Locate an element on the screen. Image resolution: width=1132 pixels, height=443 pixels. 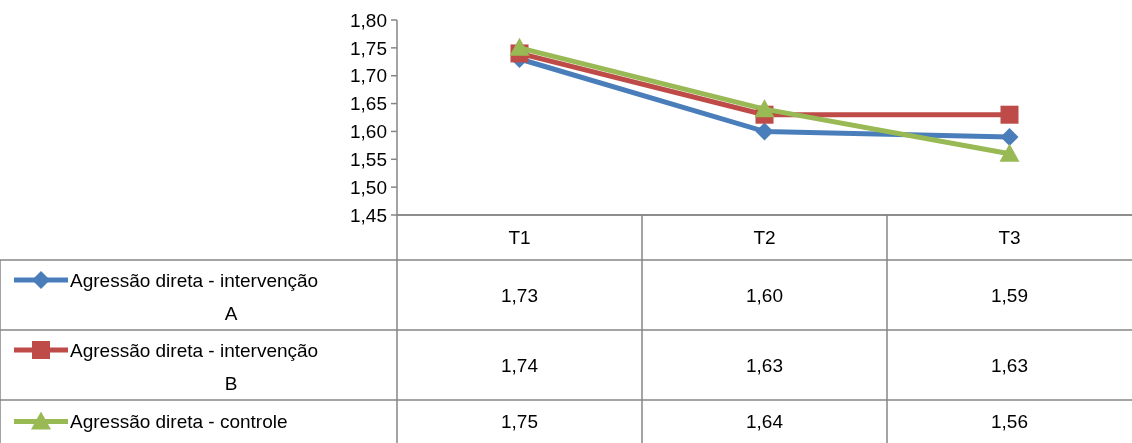
y-tick-label: 1,75 is located at coordinates (368, 48).